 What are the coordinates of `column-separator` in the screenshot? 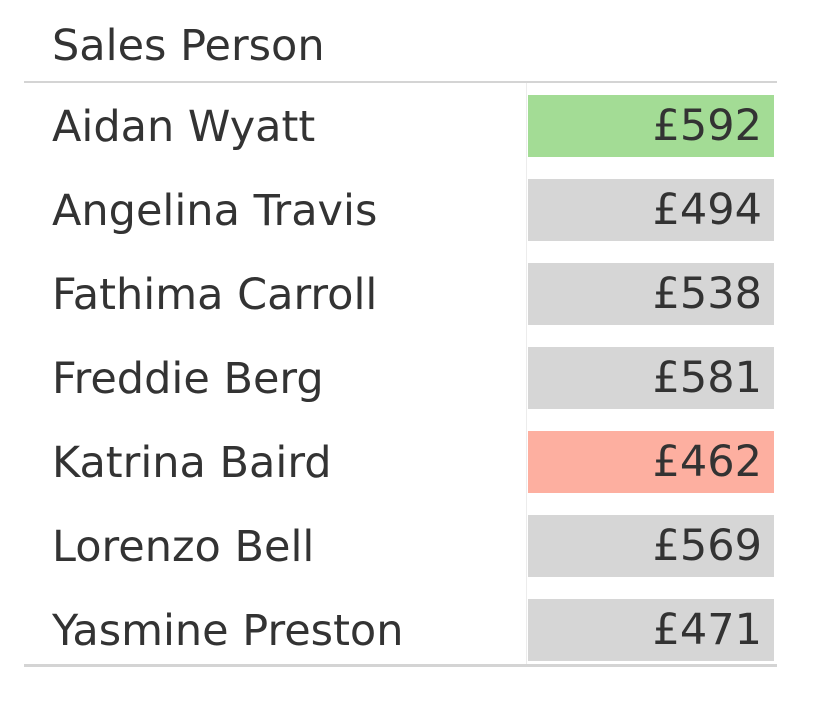 It's located at (526, 373).